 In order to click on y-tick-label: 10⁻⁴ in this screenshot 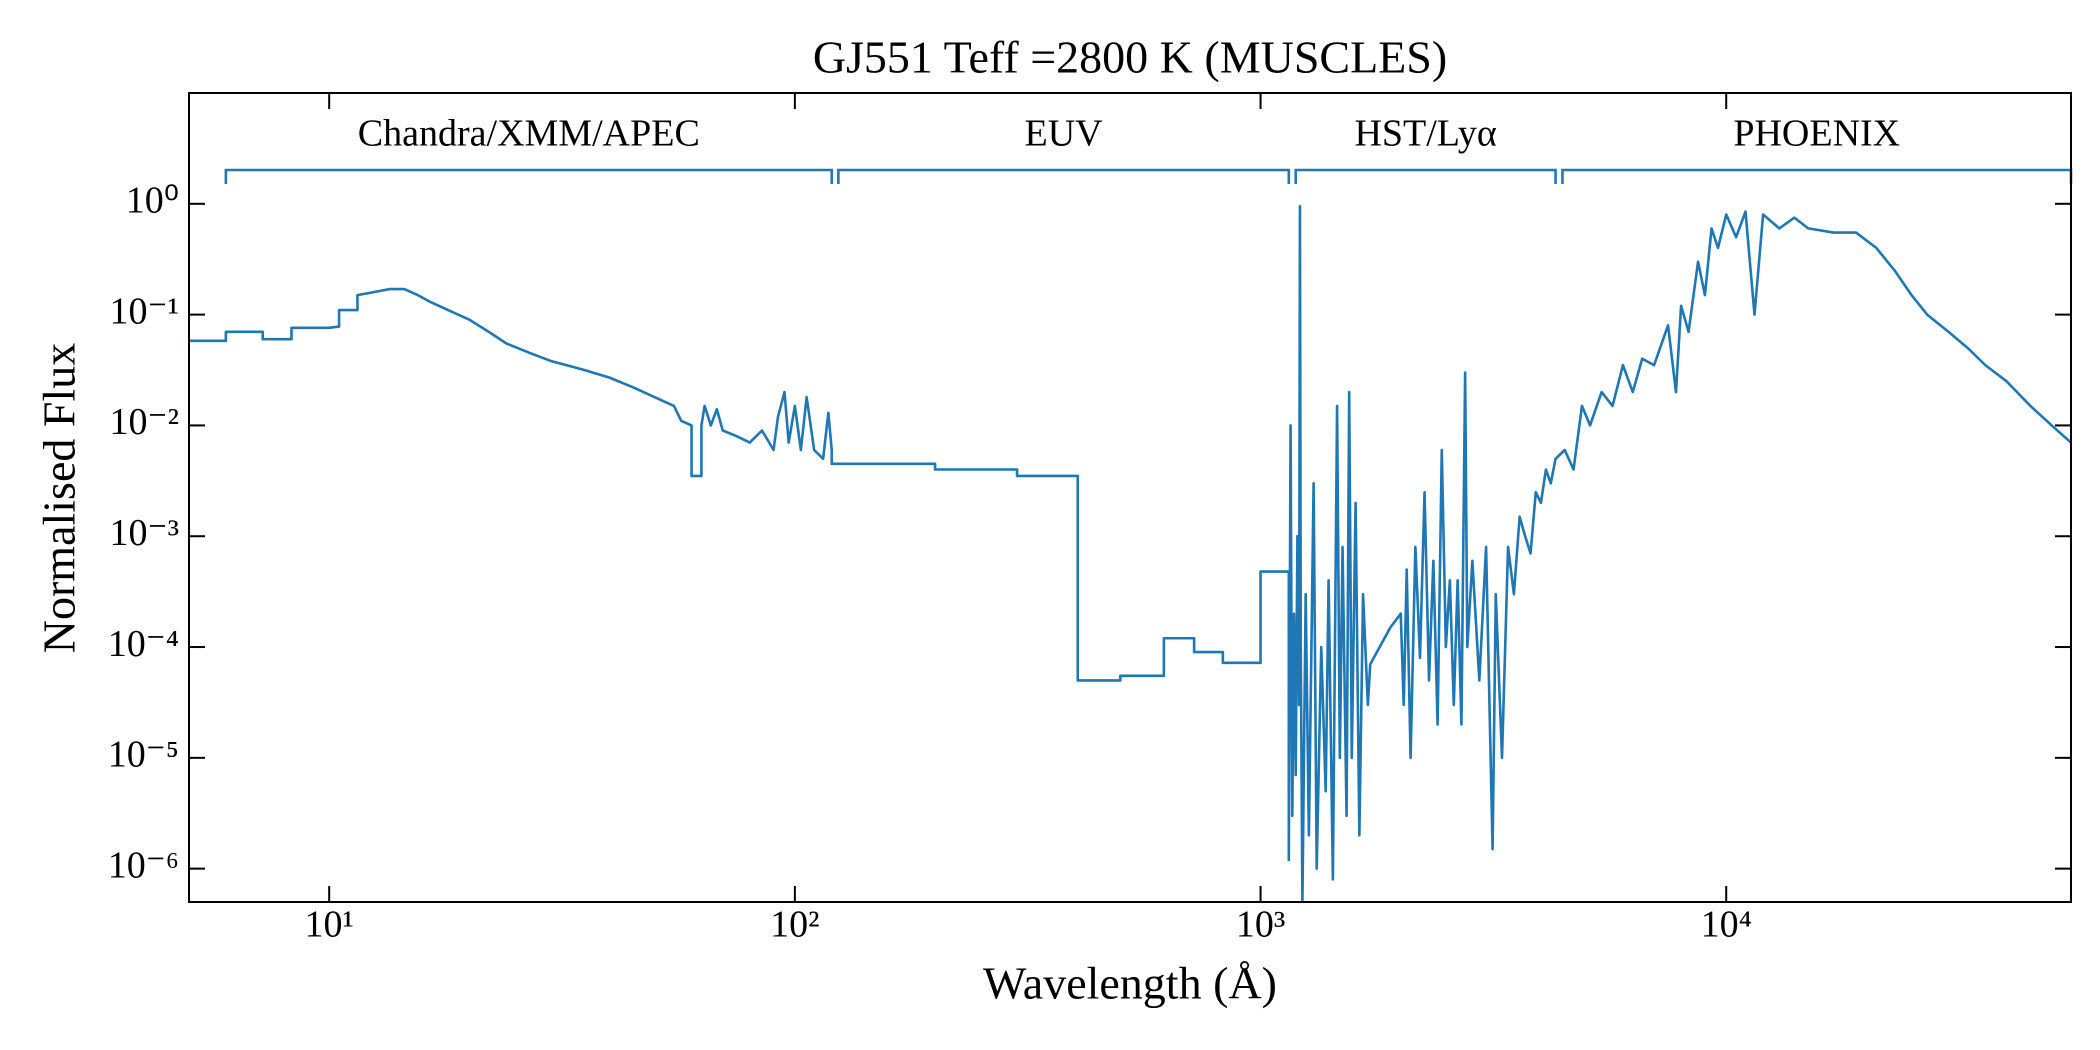, I will do `click(143, 644)`.